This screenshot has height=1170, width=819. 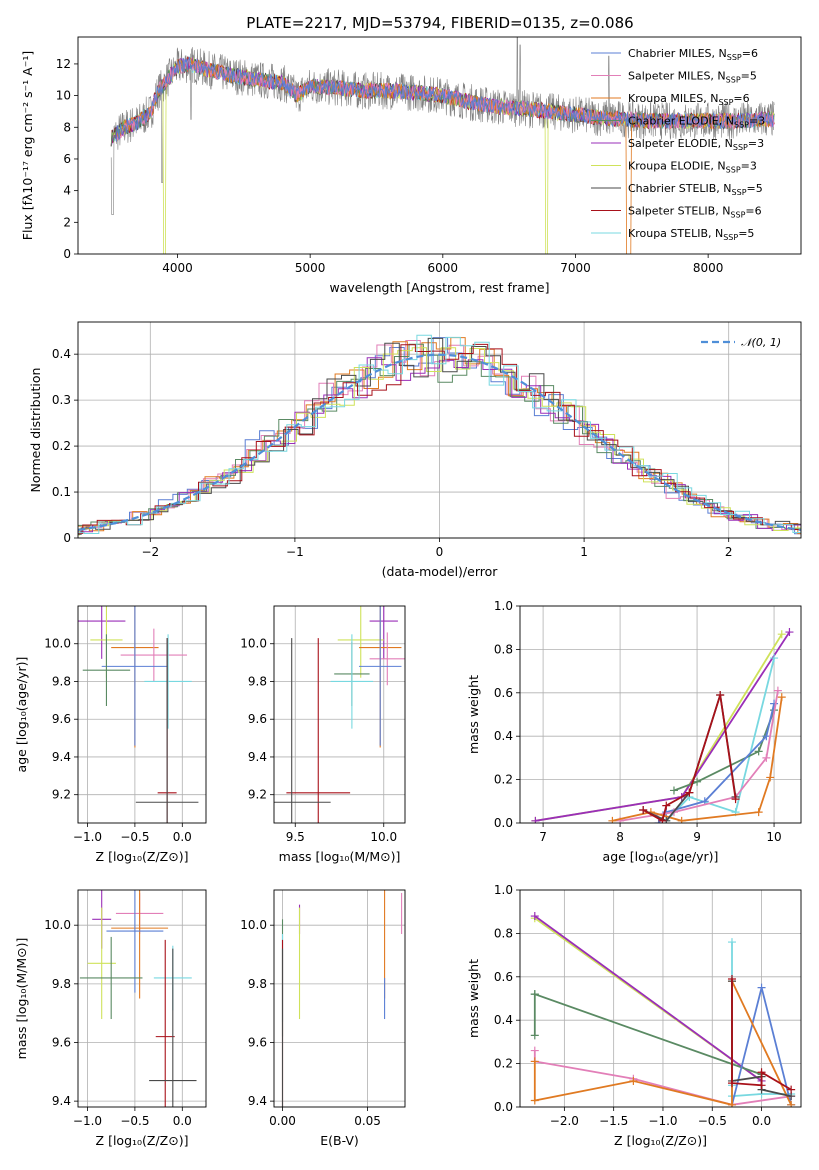 What do you see at coordinates (781, 634) in the screenshot?
I see `marker-kroupa-elodie` at bounding box center [781, 634].